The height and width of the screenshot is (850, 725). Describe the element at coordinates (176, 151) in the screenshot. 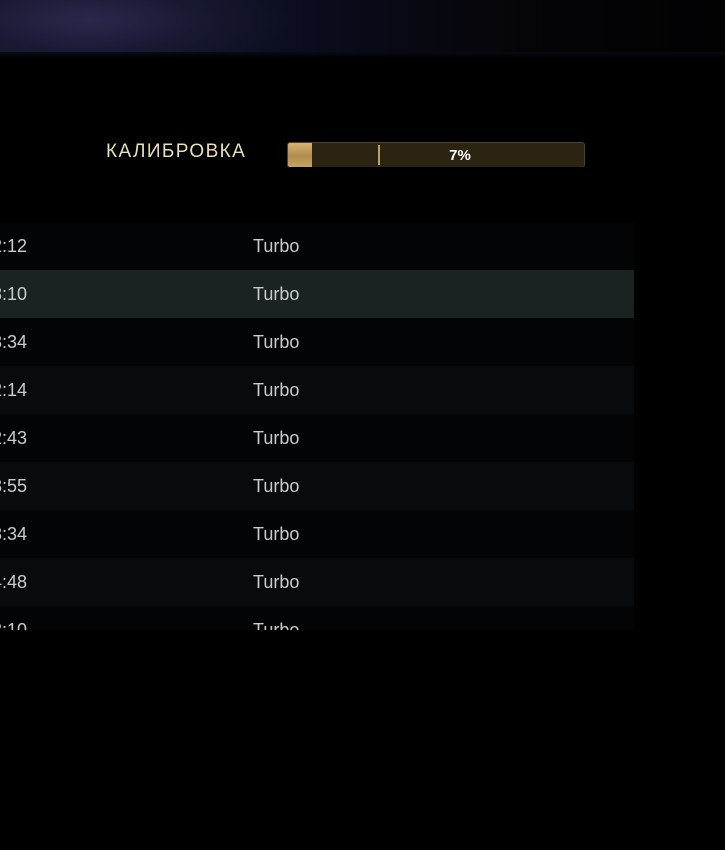

I see `calibration-title: КАЛИБРОВКА` at that location.